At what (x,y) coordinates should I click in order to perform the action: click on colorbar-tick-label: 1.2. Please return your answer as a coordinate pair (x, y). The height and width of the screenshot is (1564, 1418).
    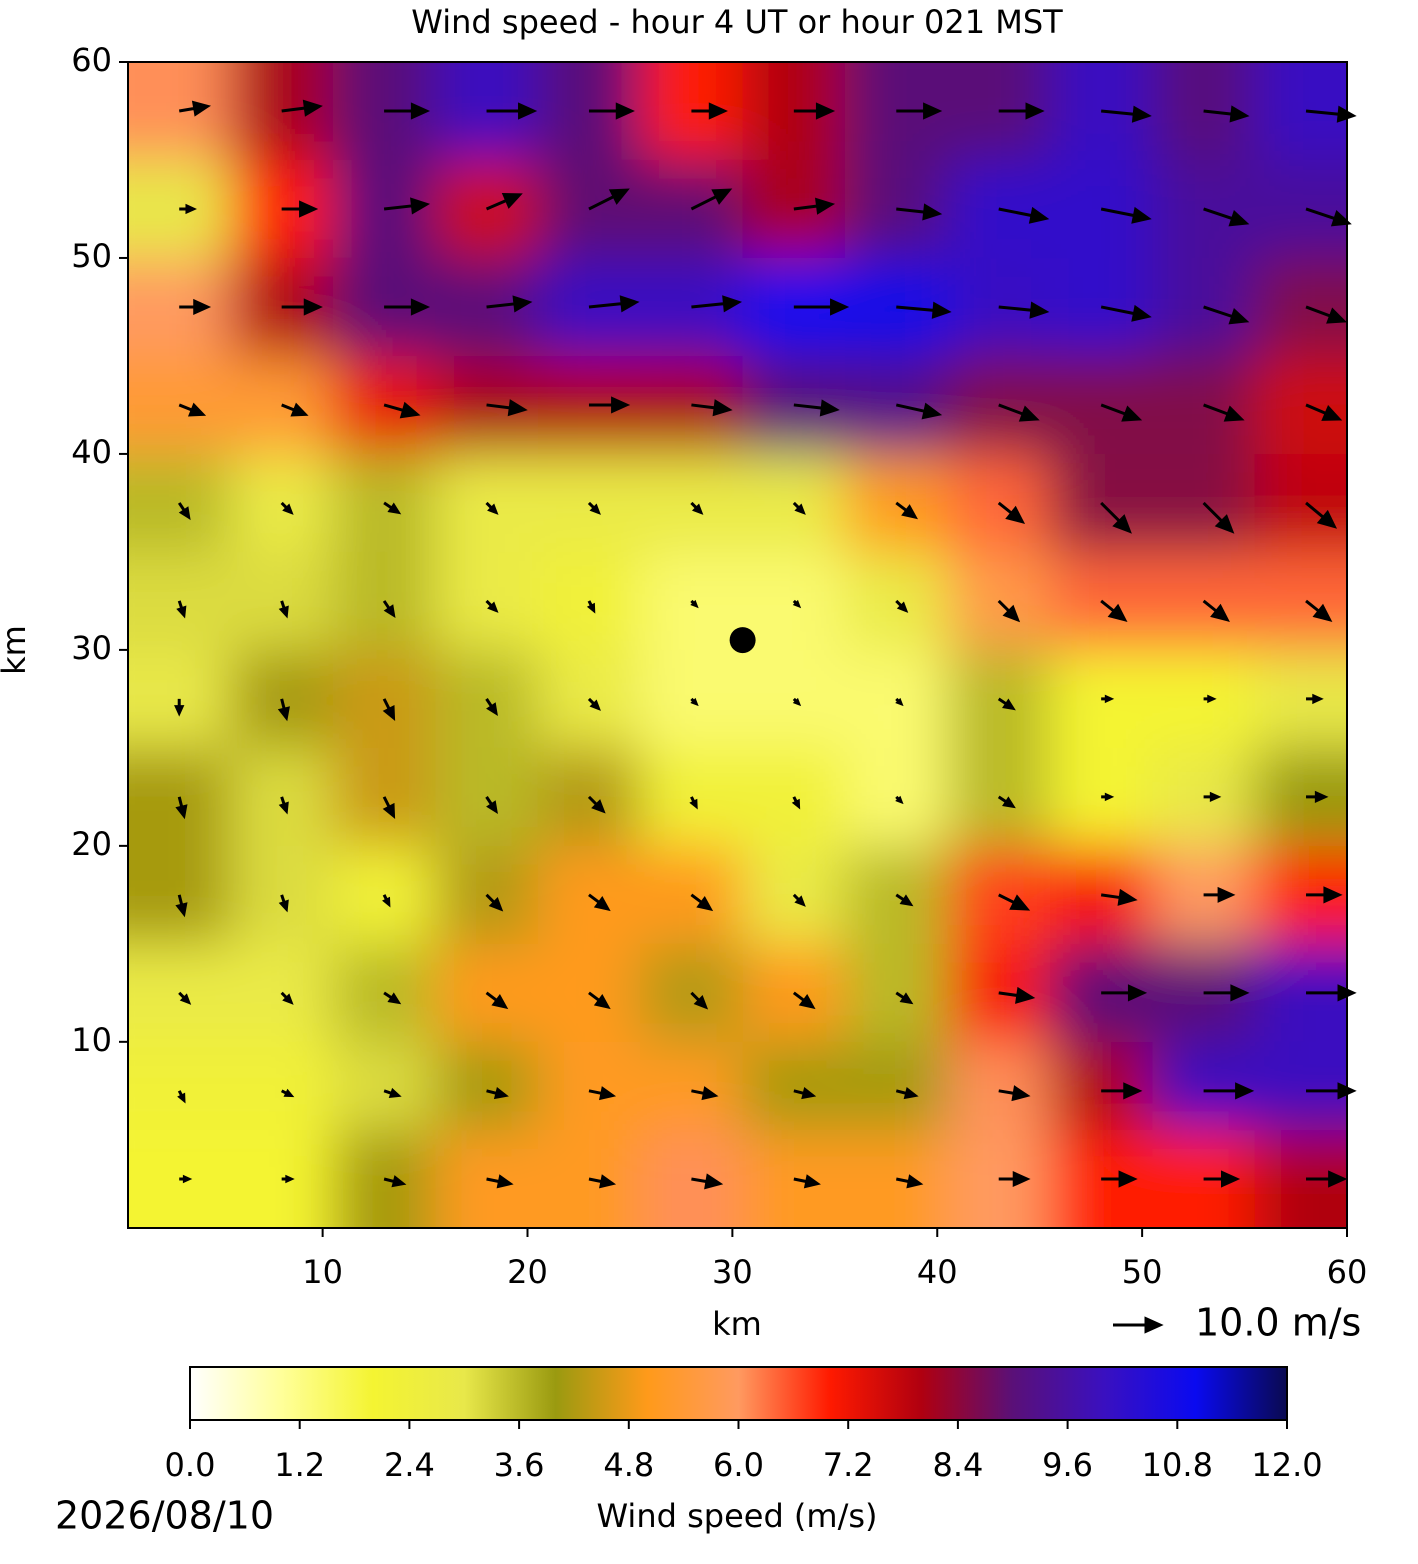
    Looking at the image, I should click on (299, 1465).